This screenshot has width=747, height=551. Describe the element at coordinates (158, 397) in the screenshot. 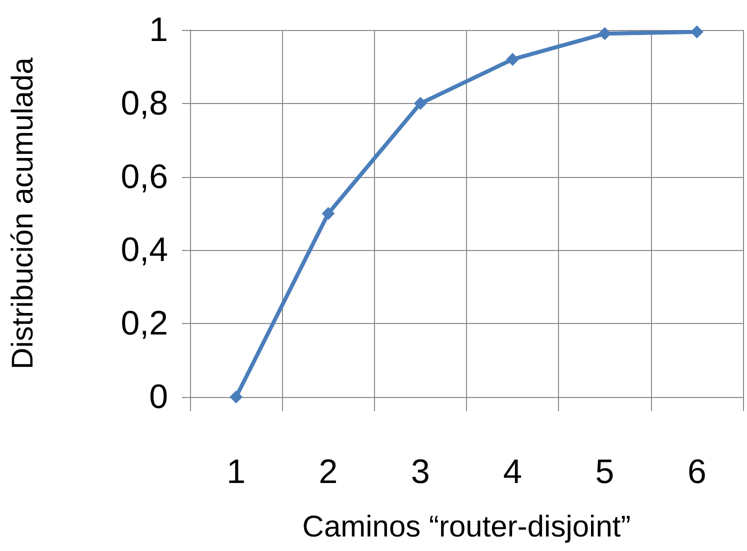

I see `y-tick-label: 0` at that location.